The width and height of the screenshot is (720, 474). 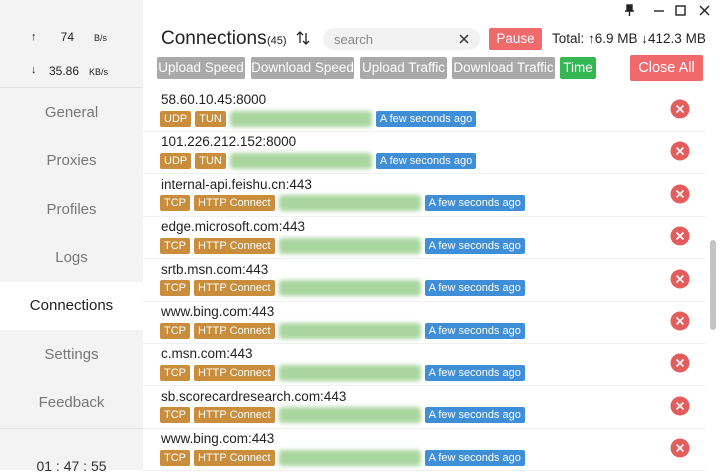 What do you see at coordinates (207, 354) in the screenshot?
I see `connection-host: c.msn.com:443` at bounding box center [207, 354].